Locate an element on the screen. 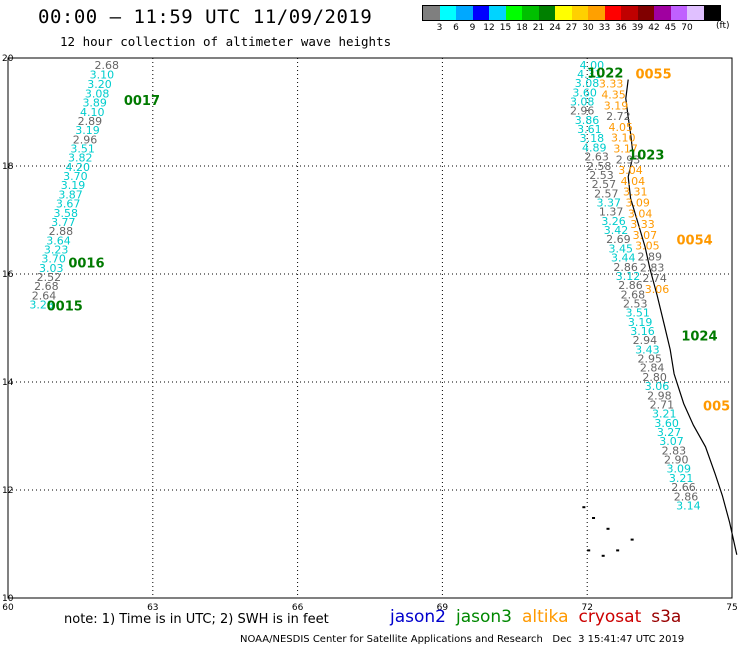 The image size is (740, 650). color-scale-tick: 27 is located at coordinates (571, 28).